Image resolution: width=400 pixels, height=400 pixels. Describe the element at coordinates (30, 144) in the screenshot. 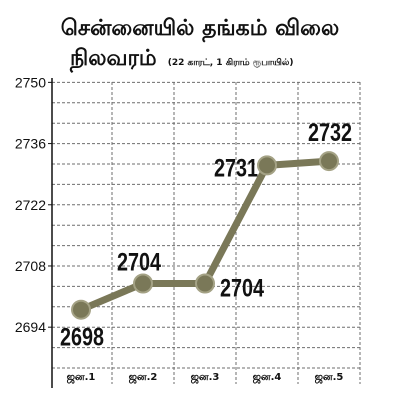

I see `y-tick-label: 2736` at that location.